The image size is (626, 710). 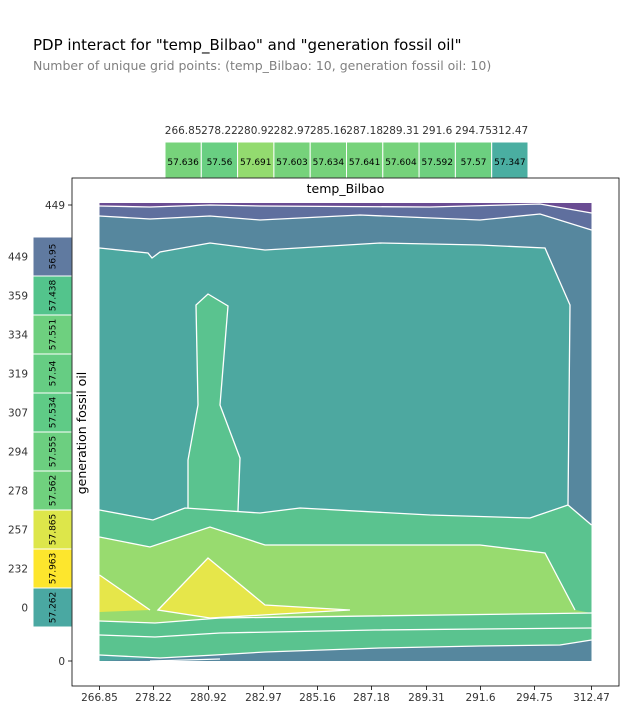 I want to click on y-marginal-value: 57.551, so click(x=54, y=335).